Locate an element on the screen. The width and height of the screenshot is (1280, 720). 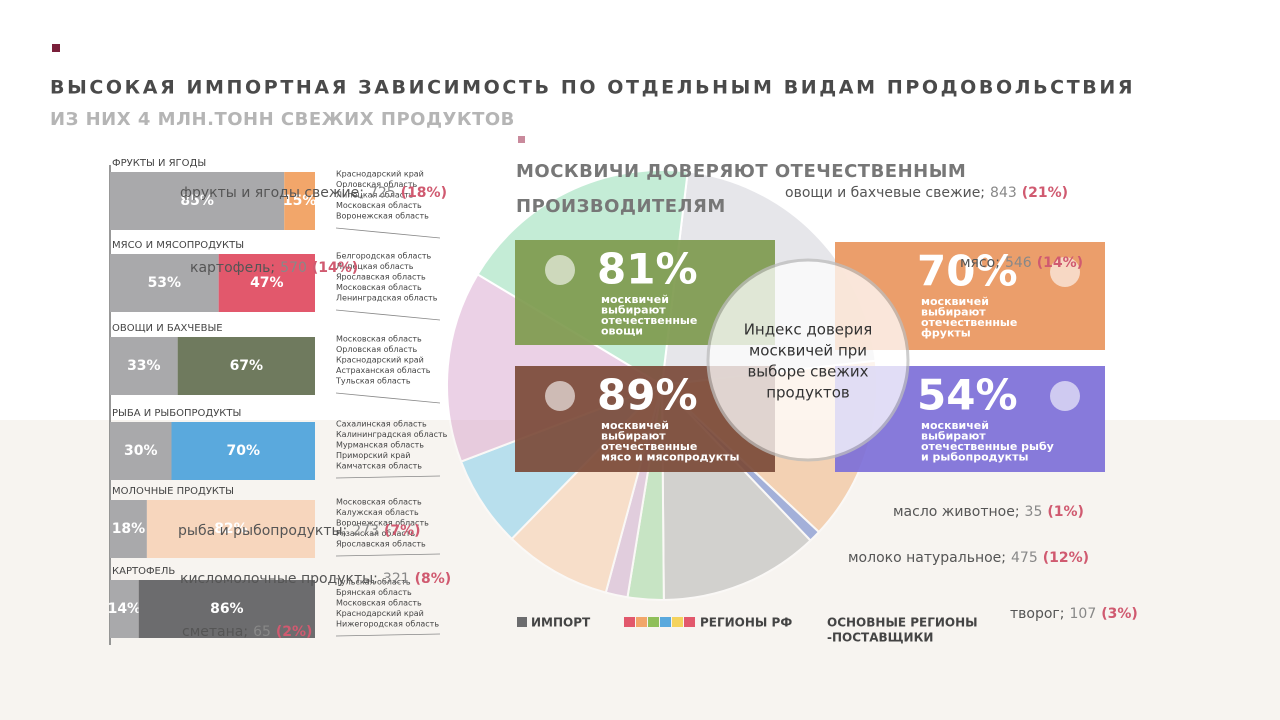
pie-label-value: 321 is located at coordinates (396, 579).